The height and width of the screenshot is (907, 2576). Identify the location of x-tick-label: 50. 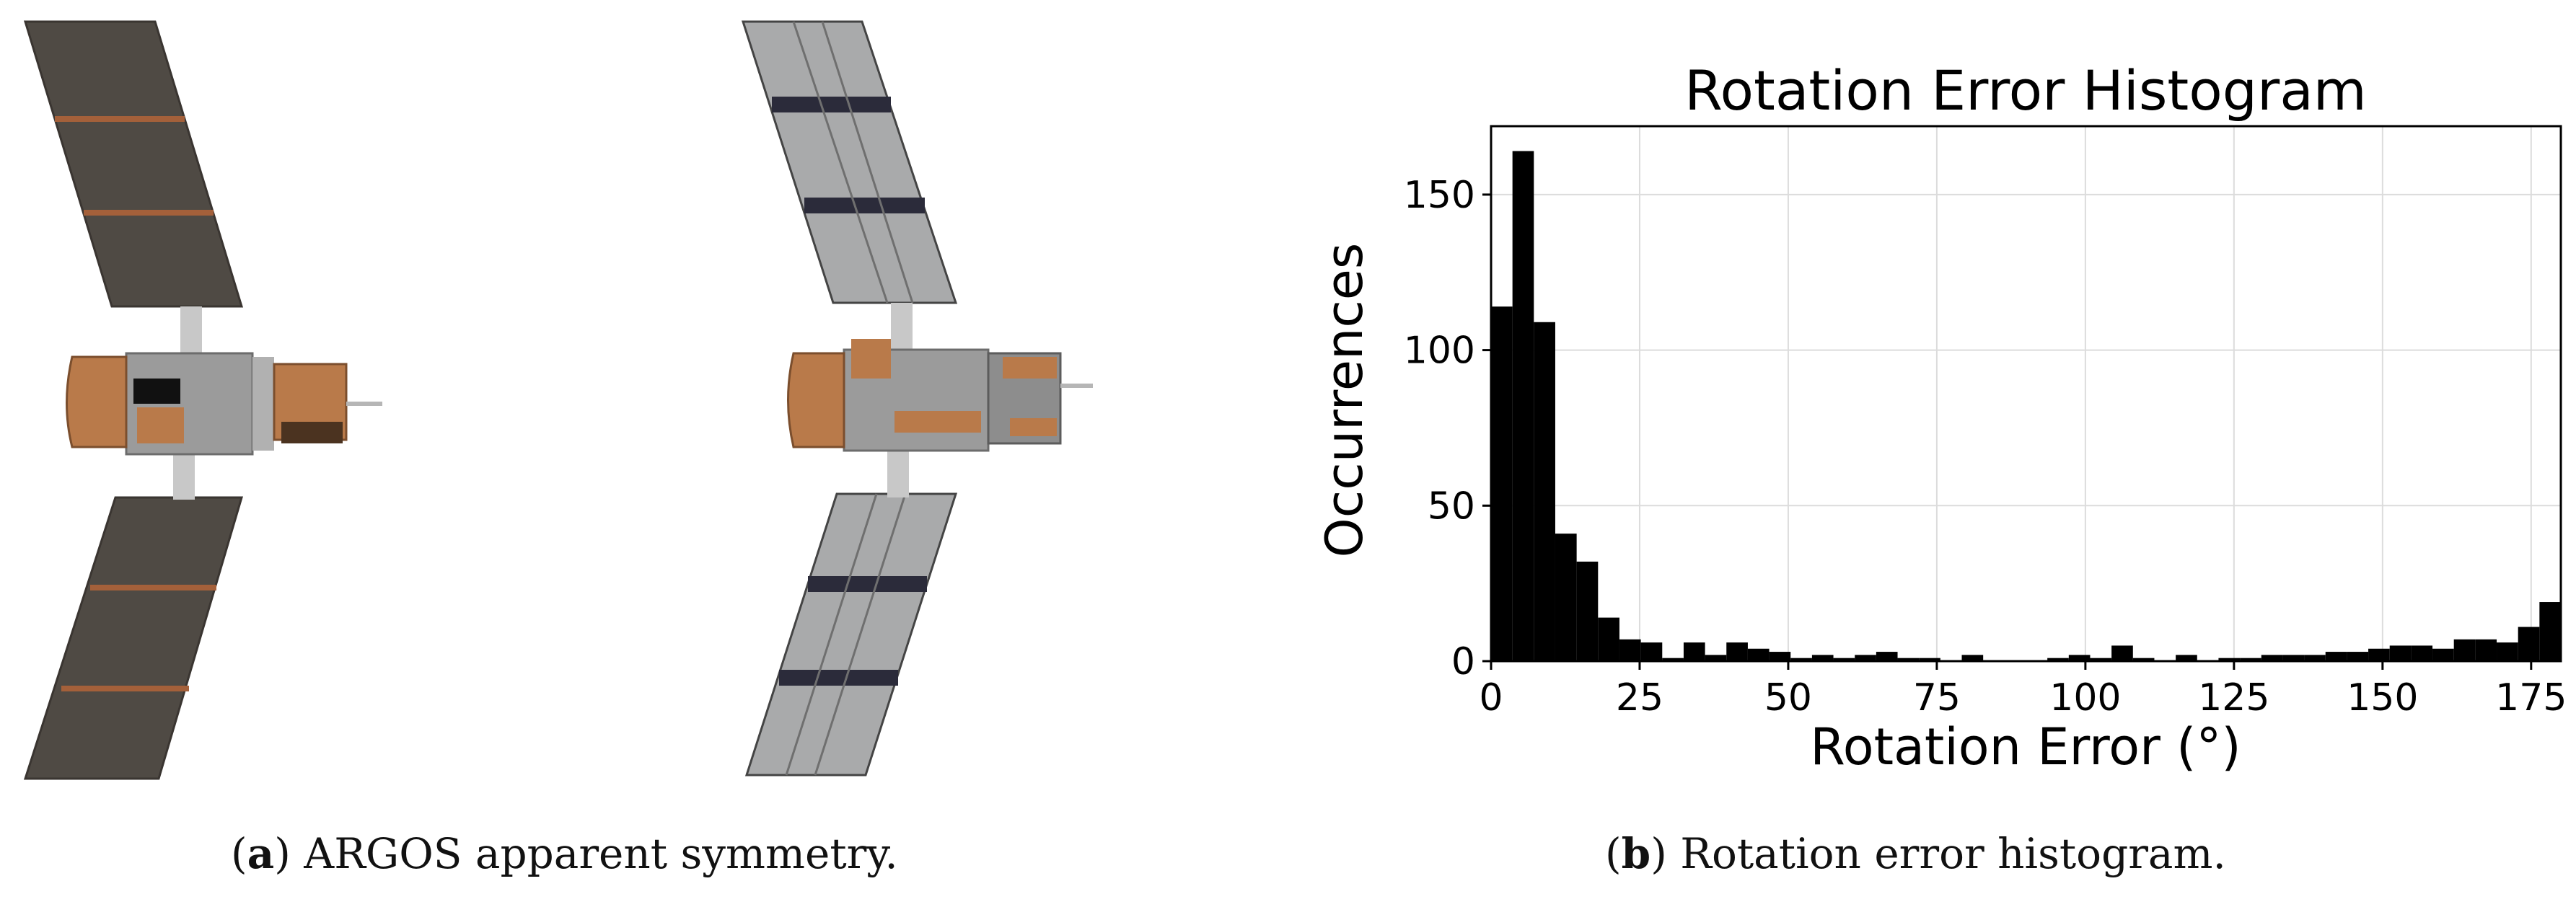
(1788, 698).